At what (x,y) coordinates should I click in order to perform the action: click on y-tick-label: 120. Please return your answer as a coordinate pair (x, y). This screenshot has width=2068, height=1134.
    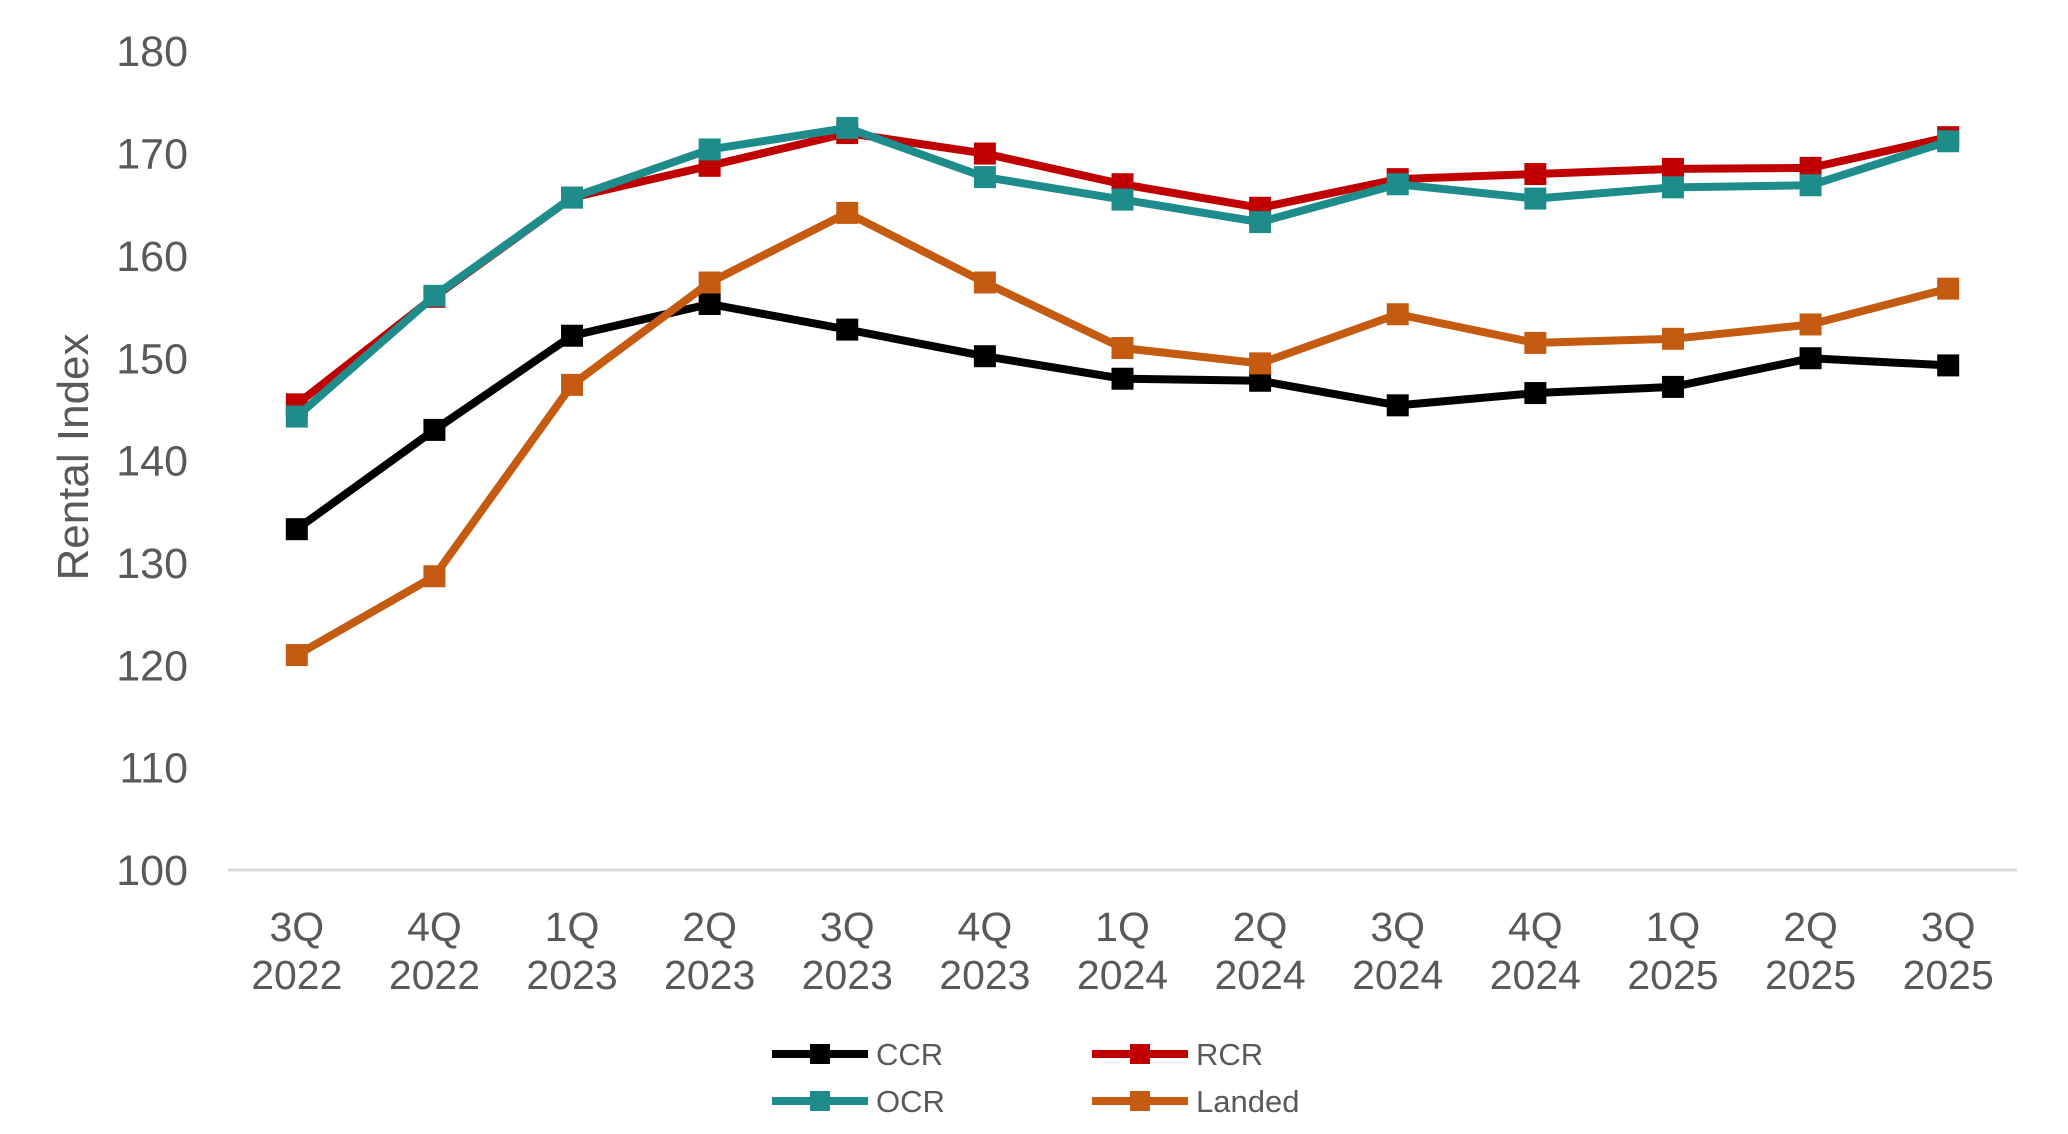
    Looking at the image, I should click on (152, 666).